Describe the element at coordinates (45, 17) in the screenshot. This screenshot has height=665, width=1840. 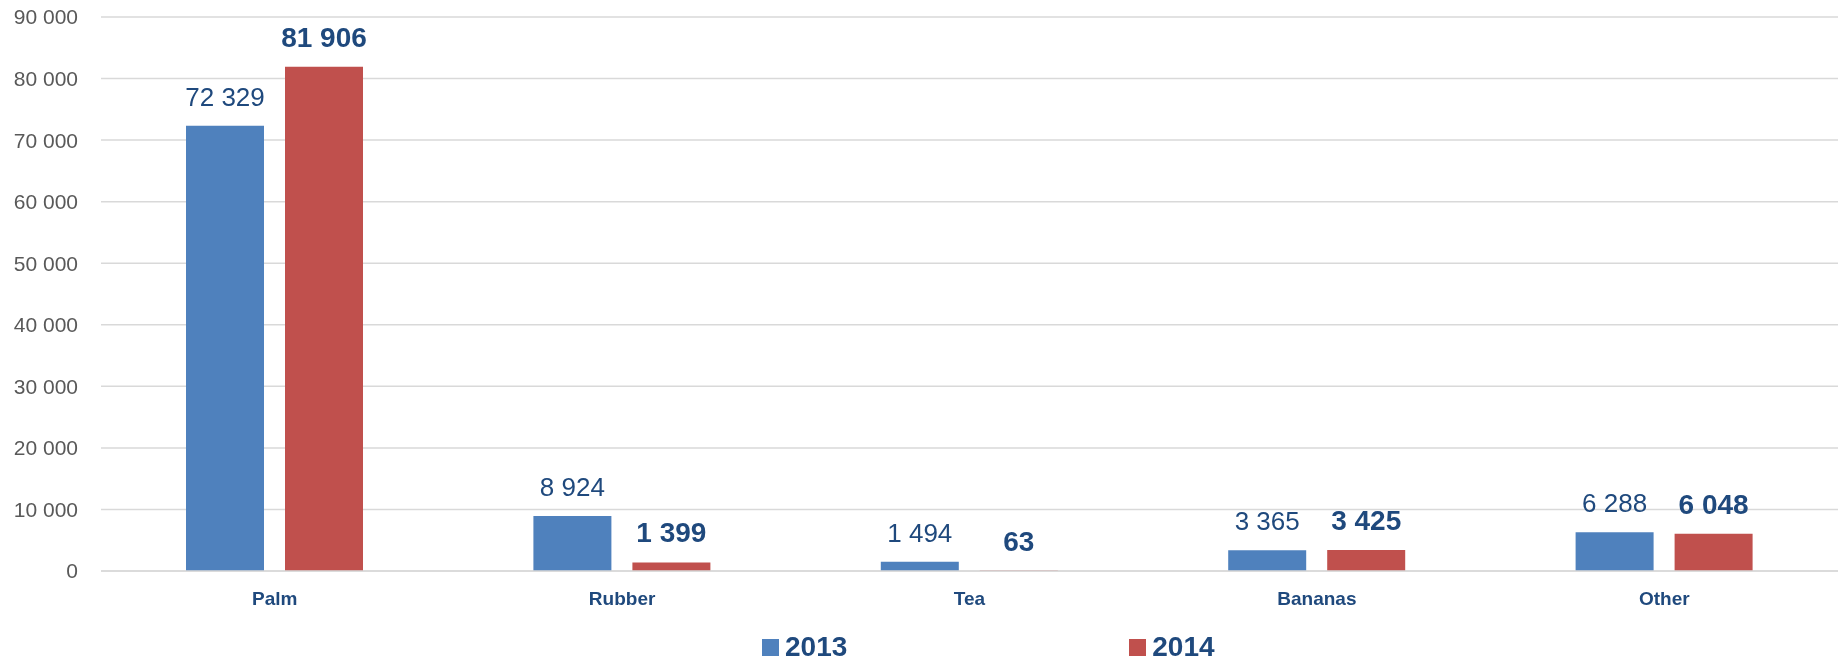
I see `y-tick-label: 90 000` at that location.